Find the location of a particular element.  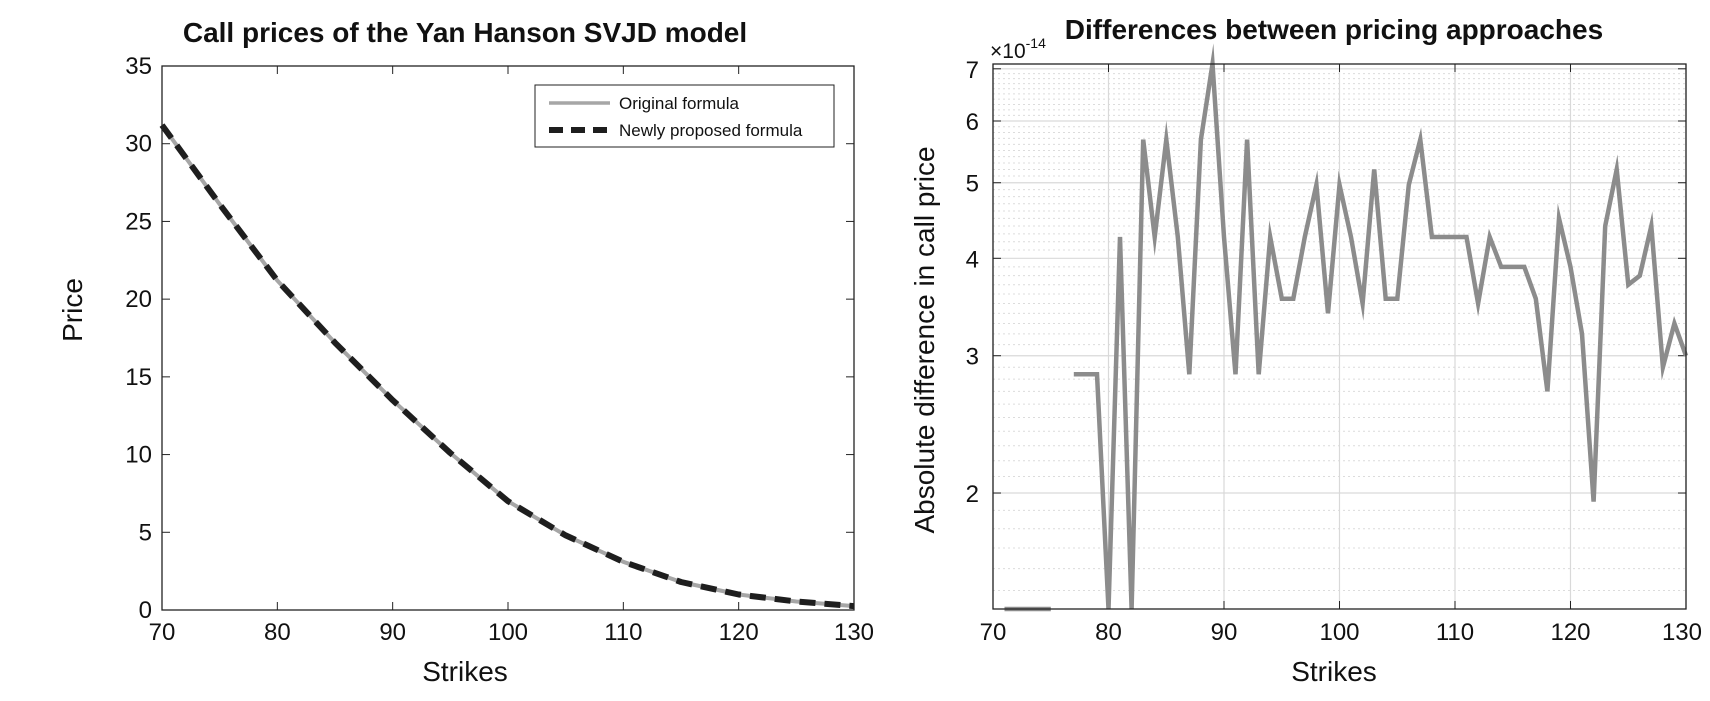

y-tick-label: 30 is located at coordinates (138, 144).